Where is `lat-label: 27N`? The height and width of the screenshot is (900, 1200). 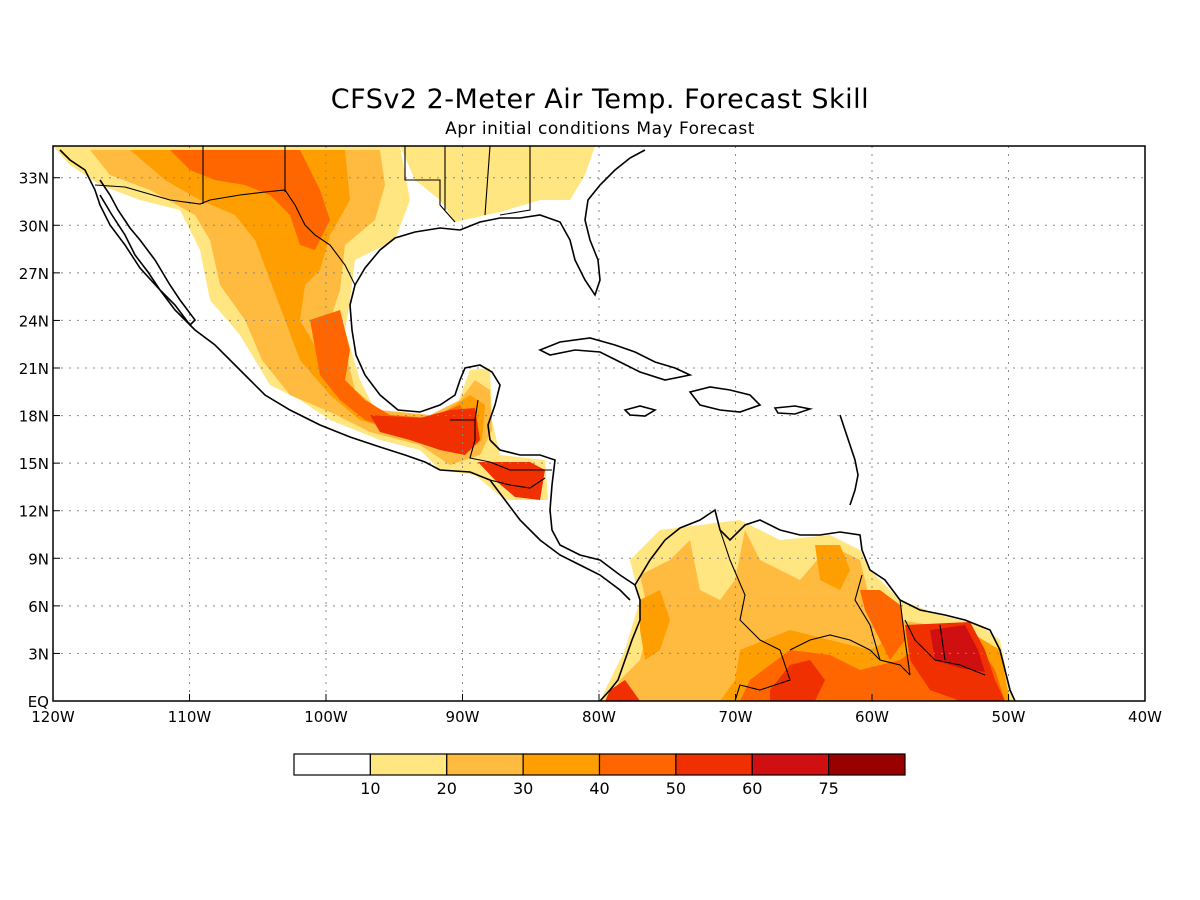 lat-label: 27N is located at coordinates (34, 274).